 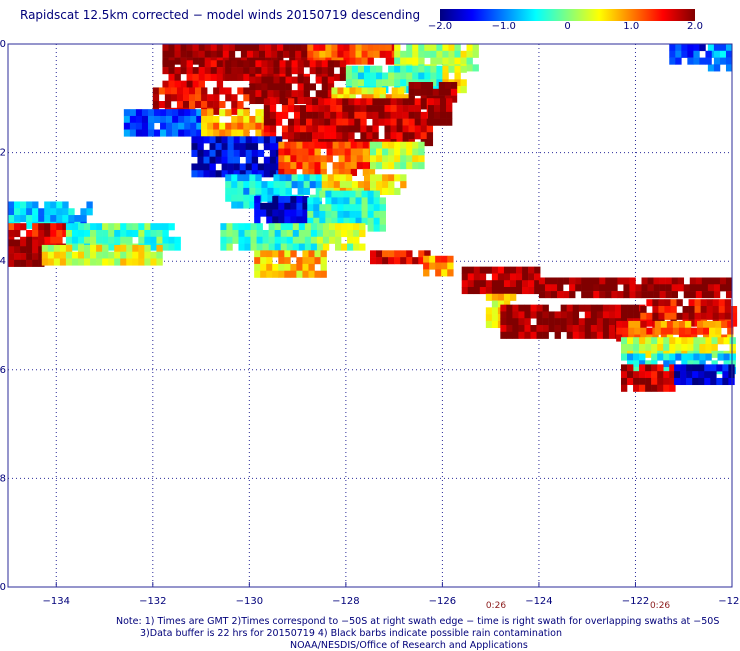 I want to click on y-tick-label: −60, so click(x=3, y=587).